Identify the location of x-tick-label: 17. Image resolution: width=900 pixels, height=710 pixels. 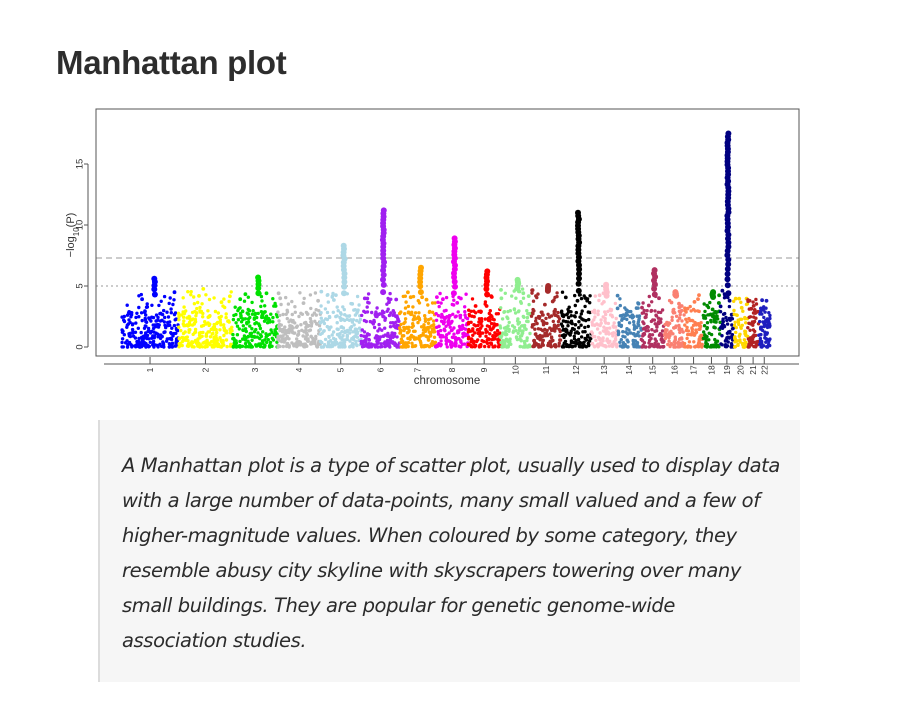
(694, 370).